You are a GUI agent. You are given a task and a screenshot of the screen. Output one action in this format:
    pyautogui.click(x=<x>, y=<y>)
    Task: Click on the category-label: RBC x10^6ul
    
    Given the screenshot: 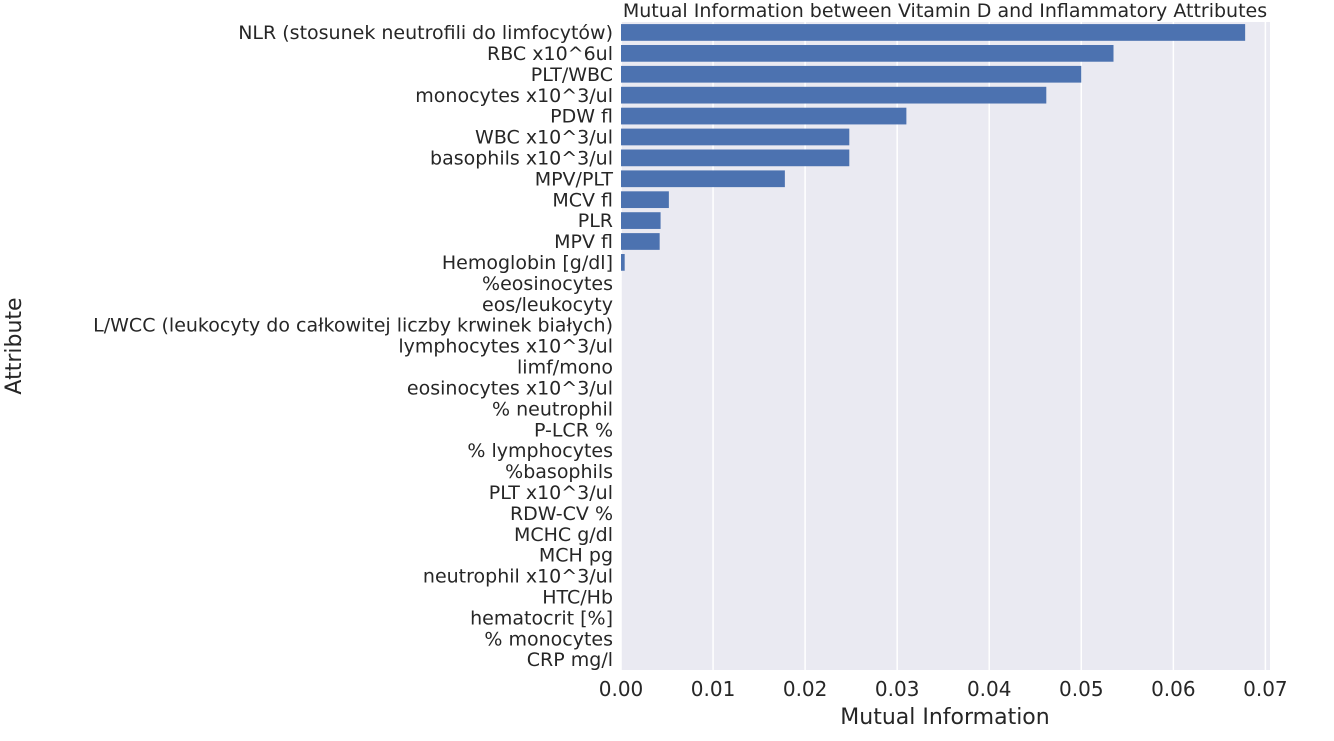 What is the action you would take?
    pyautogui.click(x=550, y=54)
    